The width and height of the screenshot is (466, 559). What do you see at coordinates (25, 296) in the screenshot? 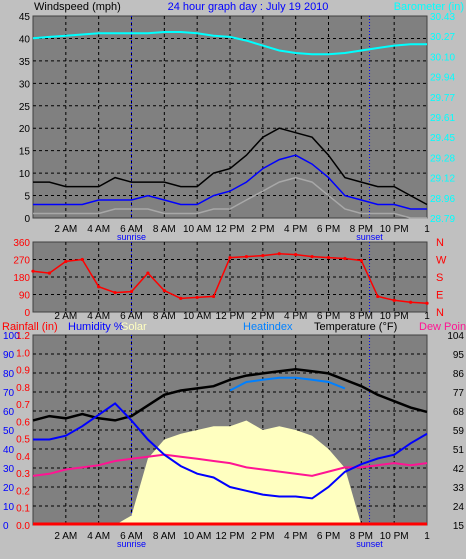
I see `direction-y-tick: 90` at bounding box center [25, 296].